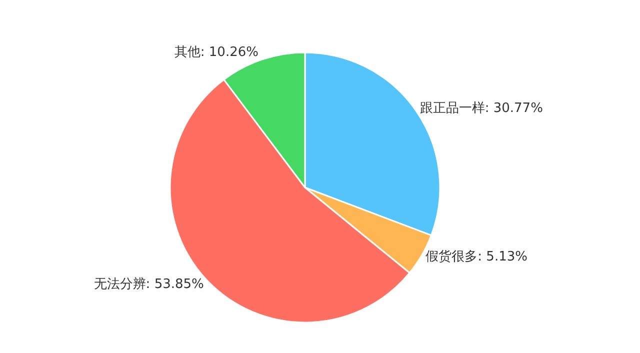 This screenshot has width=640, height=353. What do you see at coordinates (216, 52) in the screenshot?
I see `slice-label: 其他: 10.26%` at bounding box center [216, 52].